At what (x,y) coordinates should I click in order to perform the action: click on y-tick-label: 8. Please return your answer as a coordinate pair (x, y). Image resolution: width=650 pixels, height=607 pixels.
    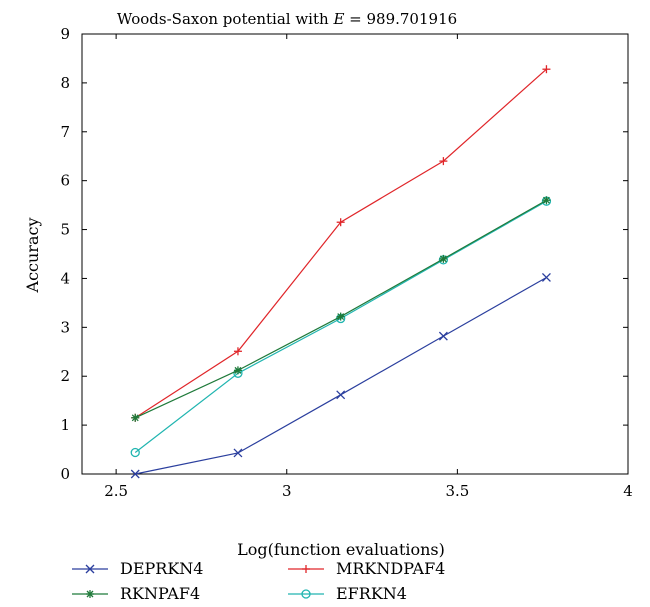
    Looking at the image, I should click on (65, 83).